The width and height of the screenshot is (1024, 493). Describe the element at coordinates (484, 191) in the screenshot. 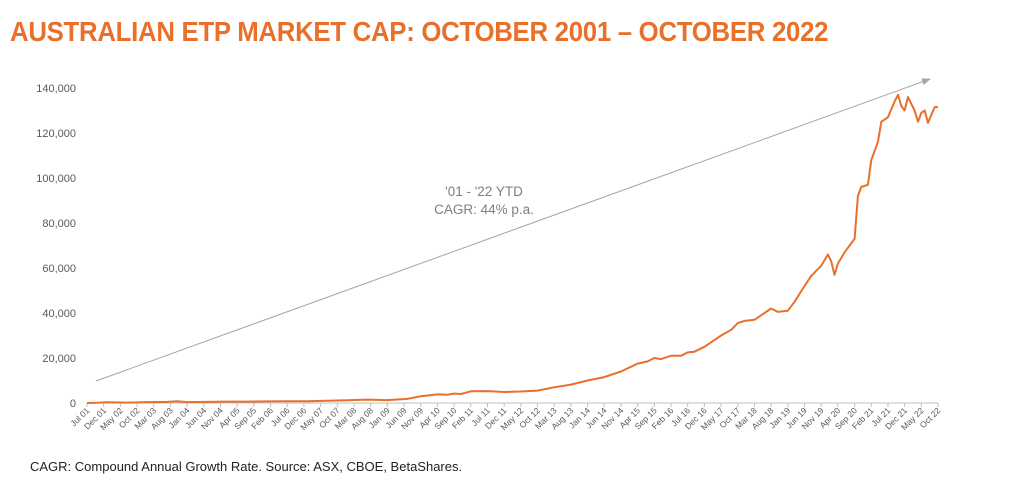

I see `annotation-period: '01 - '22 YTD` at that location.